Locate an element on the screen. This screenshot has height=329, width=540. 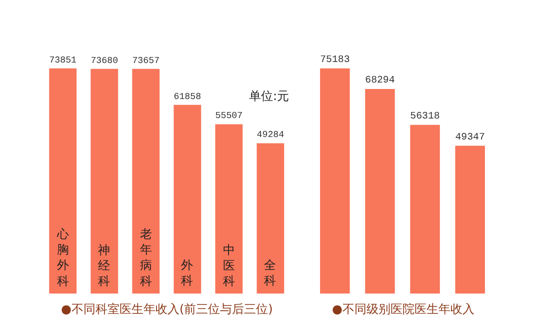
x-tick-label: 中医科 is located at coordinates (229, 265).